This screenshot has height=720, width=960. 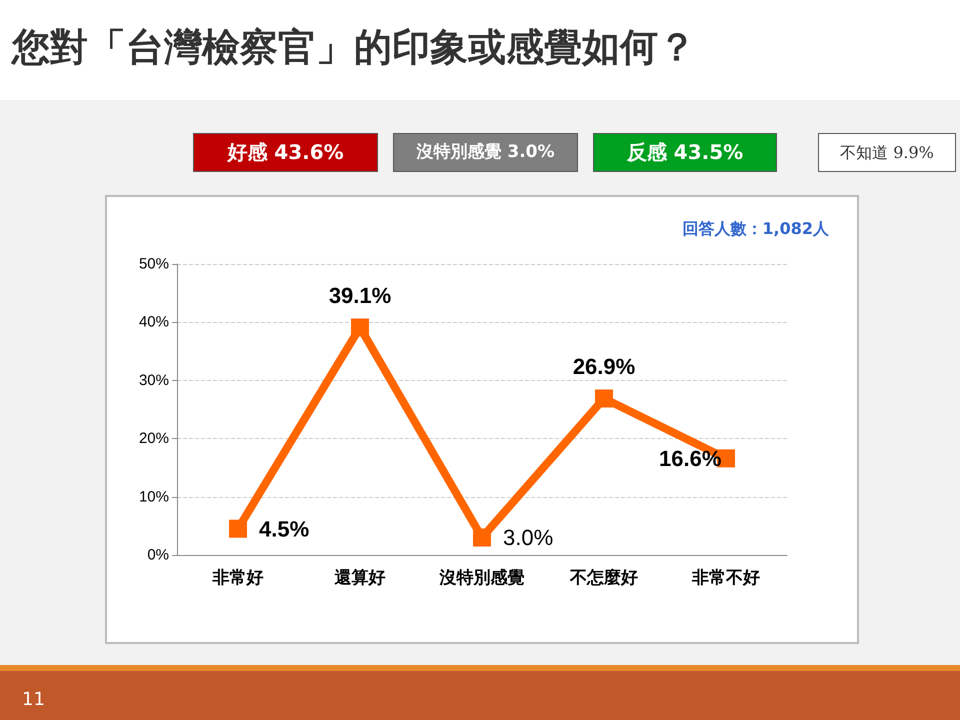 What do you see at coordinates (725, 577) in the screenshot?
I see `x-tick-label: 非常不好` at bounding box center [725, 577].